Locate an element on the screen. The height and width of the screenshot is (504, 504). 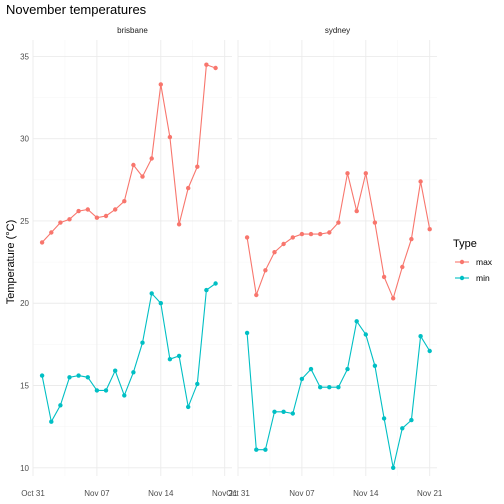
y-tick-label: 15 is located at coordinates (24, 386).